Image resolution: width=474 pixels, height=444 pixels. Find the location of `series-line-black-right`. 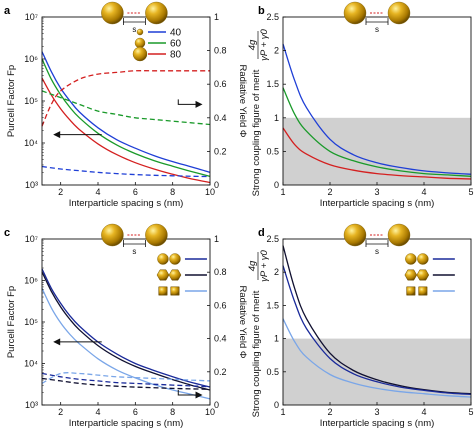

series-line-black-right is located at coordinates (126, 383).